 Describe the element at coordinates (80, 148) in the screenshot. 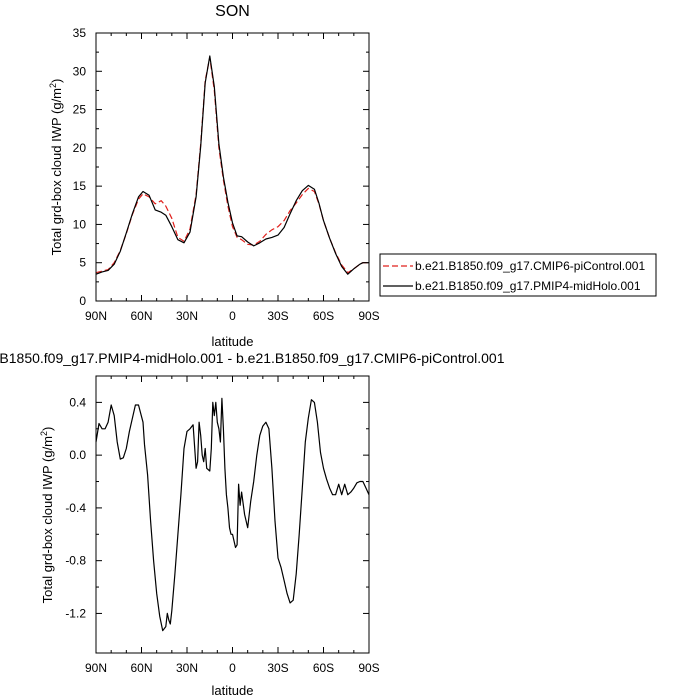

I see `top-y-tick-label: 20` at that location.